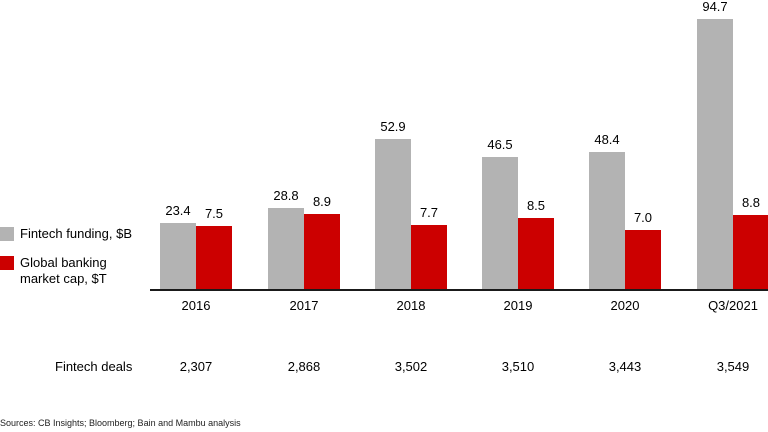 The height and width of the screenshot is (432, 768). Describe the element at coordinates (518, 366) in the screenshot. I see `deals-value: 3,510` at that location.